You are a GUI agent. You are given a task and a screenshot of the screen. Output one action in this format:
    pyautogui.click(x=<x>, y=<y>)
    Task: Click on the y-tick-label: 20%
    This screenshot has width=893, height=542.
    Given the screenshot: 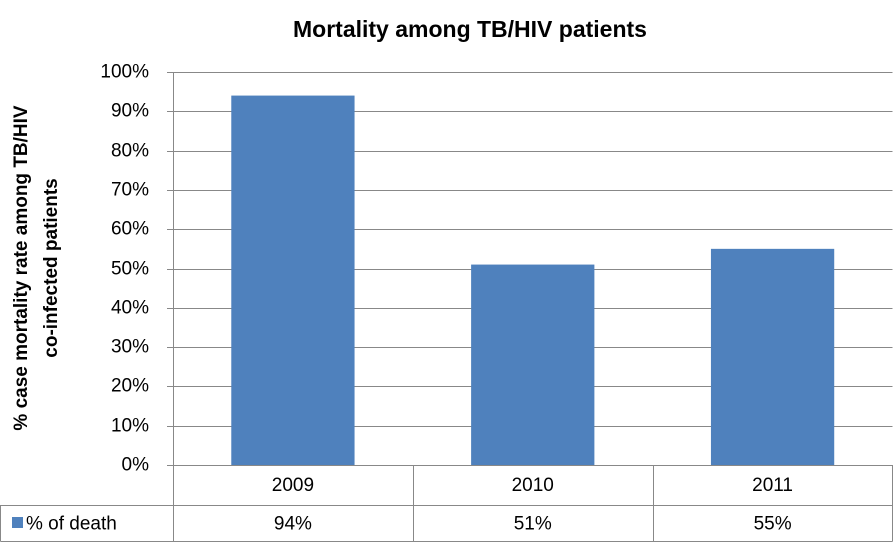 What is the action you would take?
    pyautogui.click(x=130, y=386)
    